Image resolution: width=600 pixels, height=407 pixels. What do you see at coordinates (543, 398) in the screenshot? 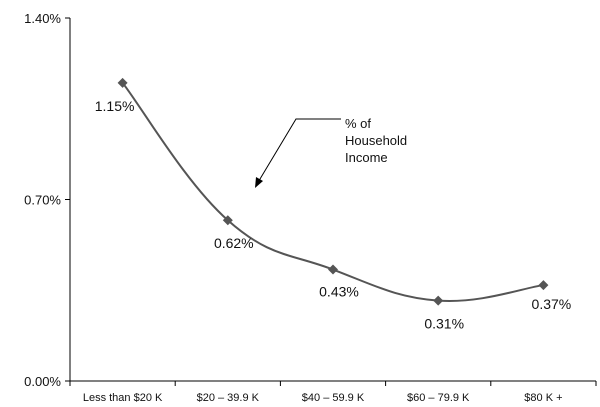
I see `x-tick-label: $80 K +` at bounding box center [543, 398].